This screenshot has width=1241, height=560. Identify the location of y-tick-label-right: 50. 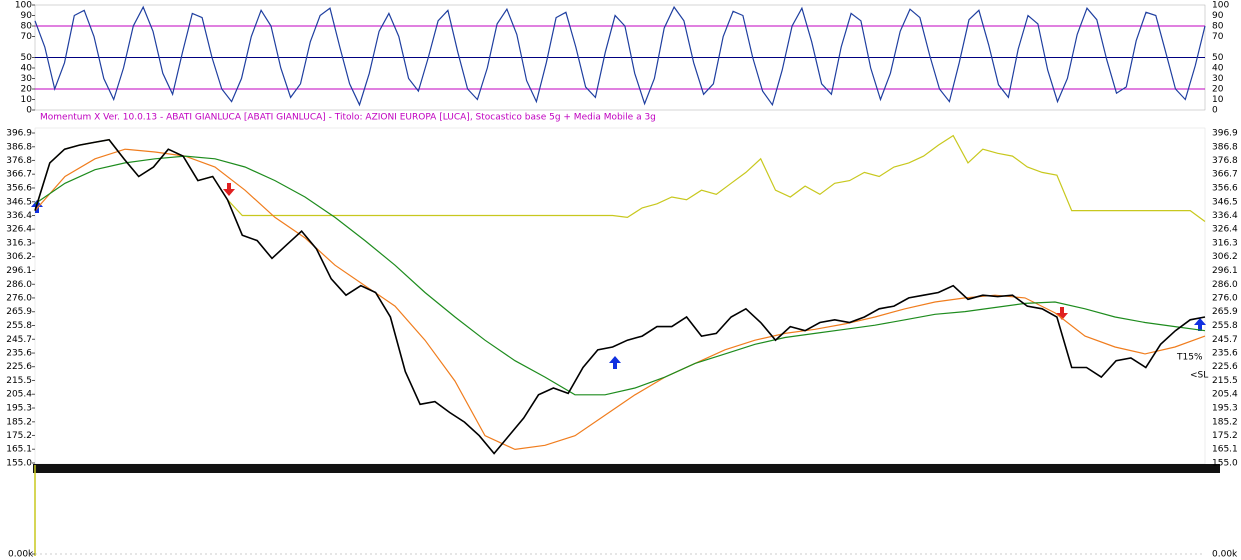
(1218, 58).